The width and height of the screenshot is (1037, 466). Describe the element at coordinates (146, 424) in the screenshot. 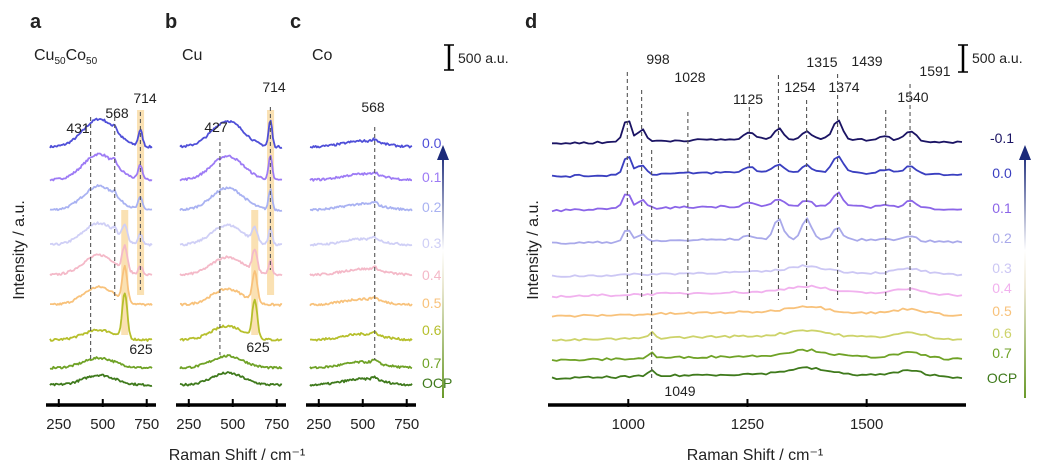

I see `x-tick-label-a-750: 750` at that location.